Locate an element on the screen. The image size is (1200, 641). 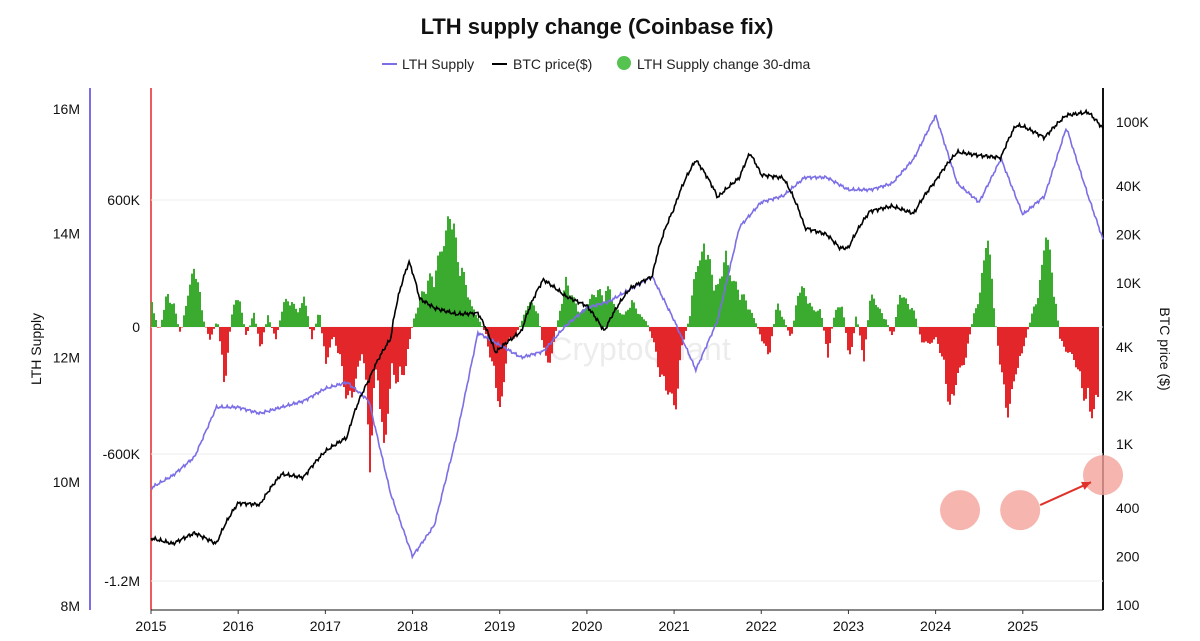
y-outer-tick-label: 12M is located at coordinates (66, 358).